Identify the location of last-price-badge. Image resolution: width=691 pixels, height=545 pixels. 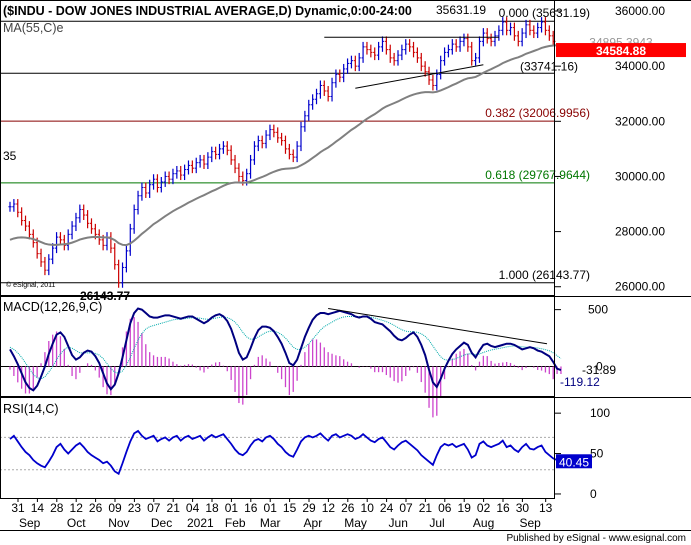
(621, 50).